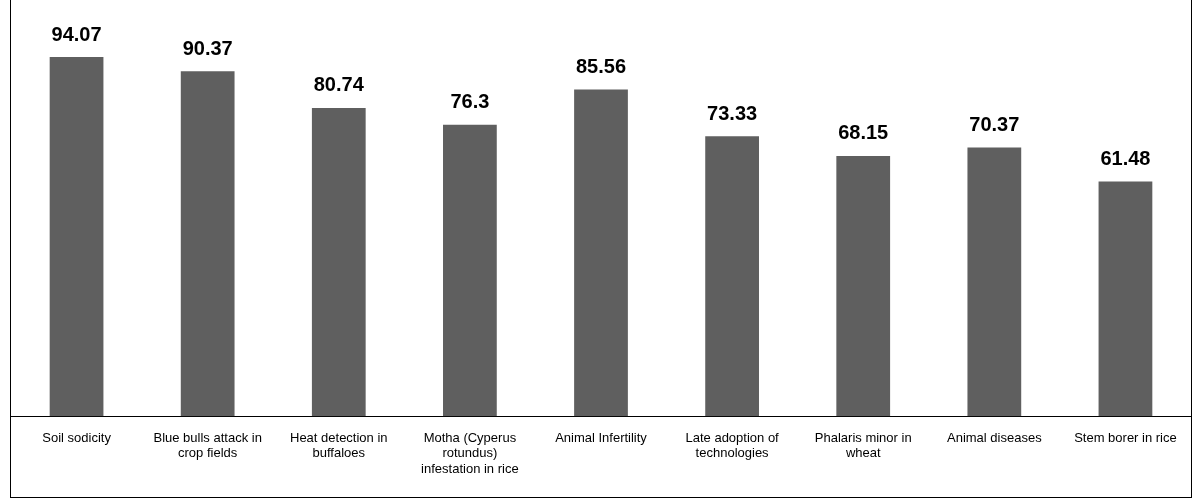  Describe the element at coordinates (207, 445) in the screenshot. I see `x-tick-label: Blue bulls attack in crop fields` at that location.